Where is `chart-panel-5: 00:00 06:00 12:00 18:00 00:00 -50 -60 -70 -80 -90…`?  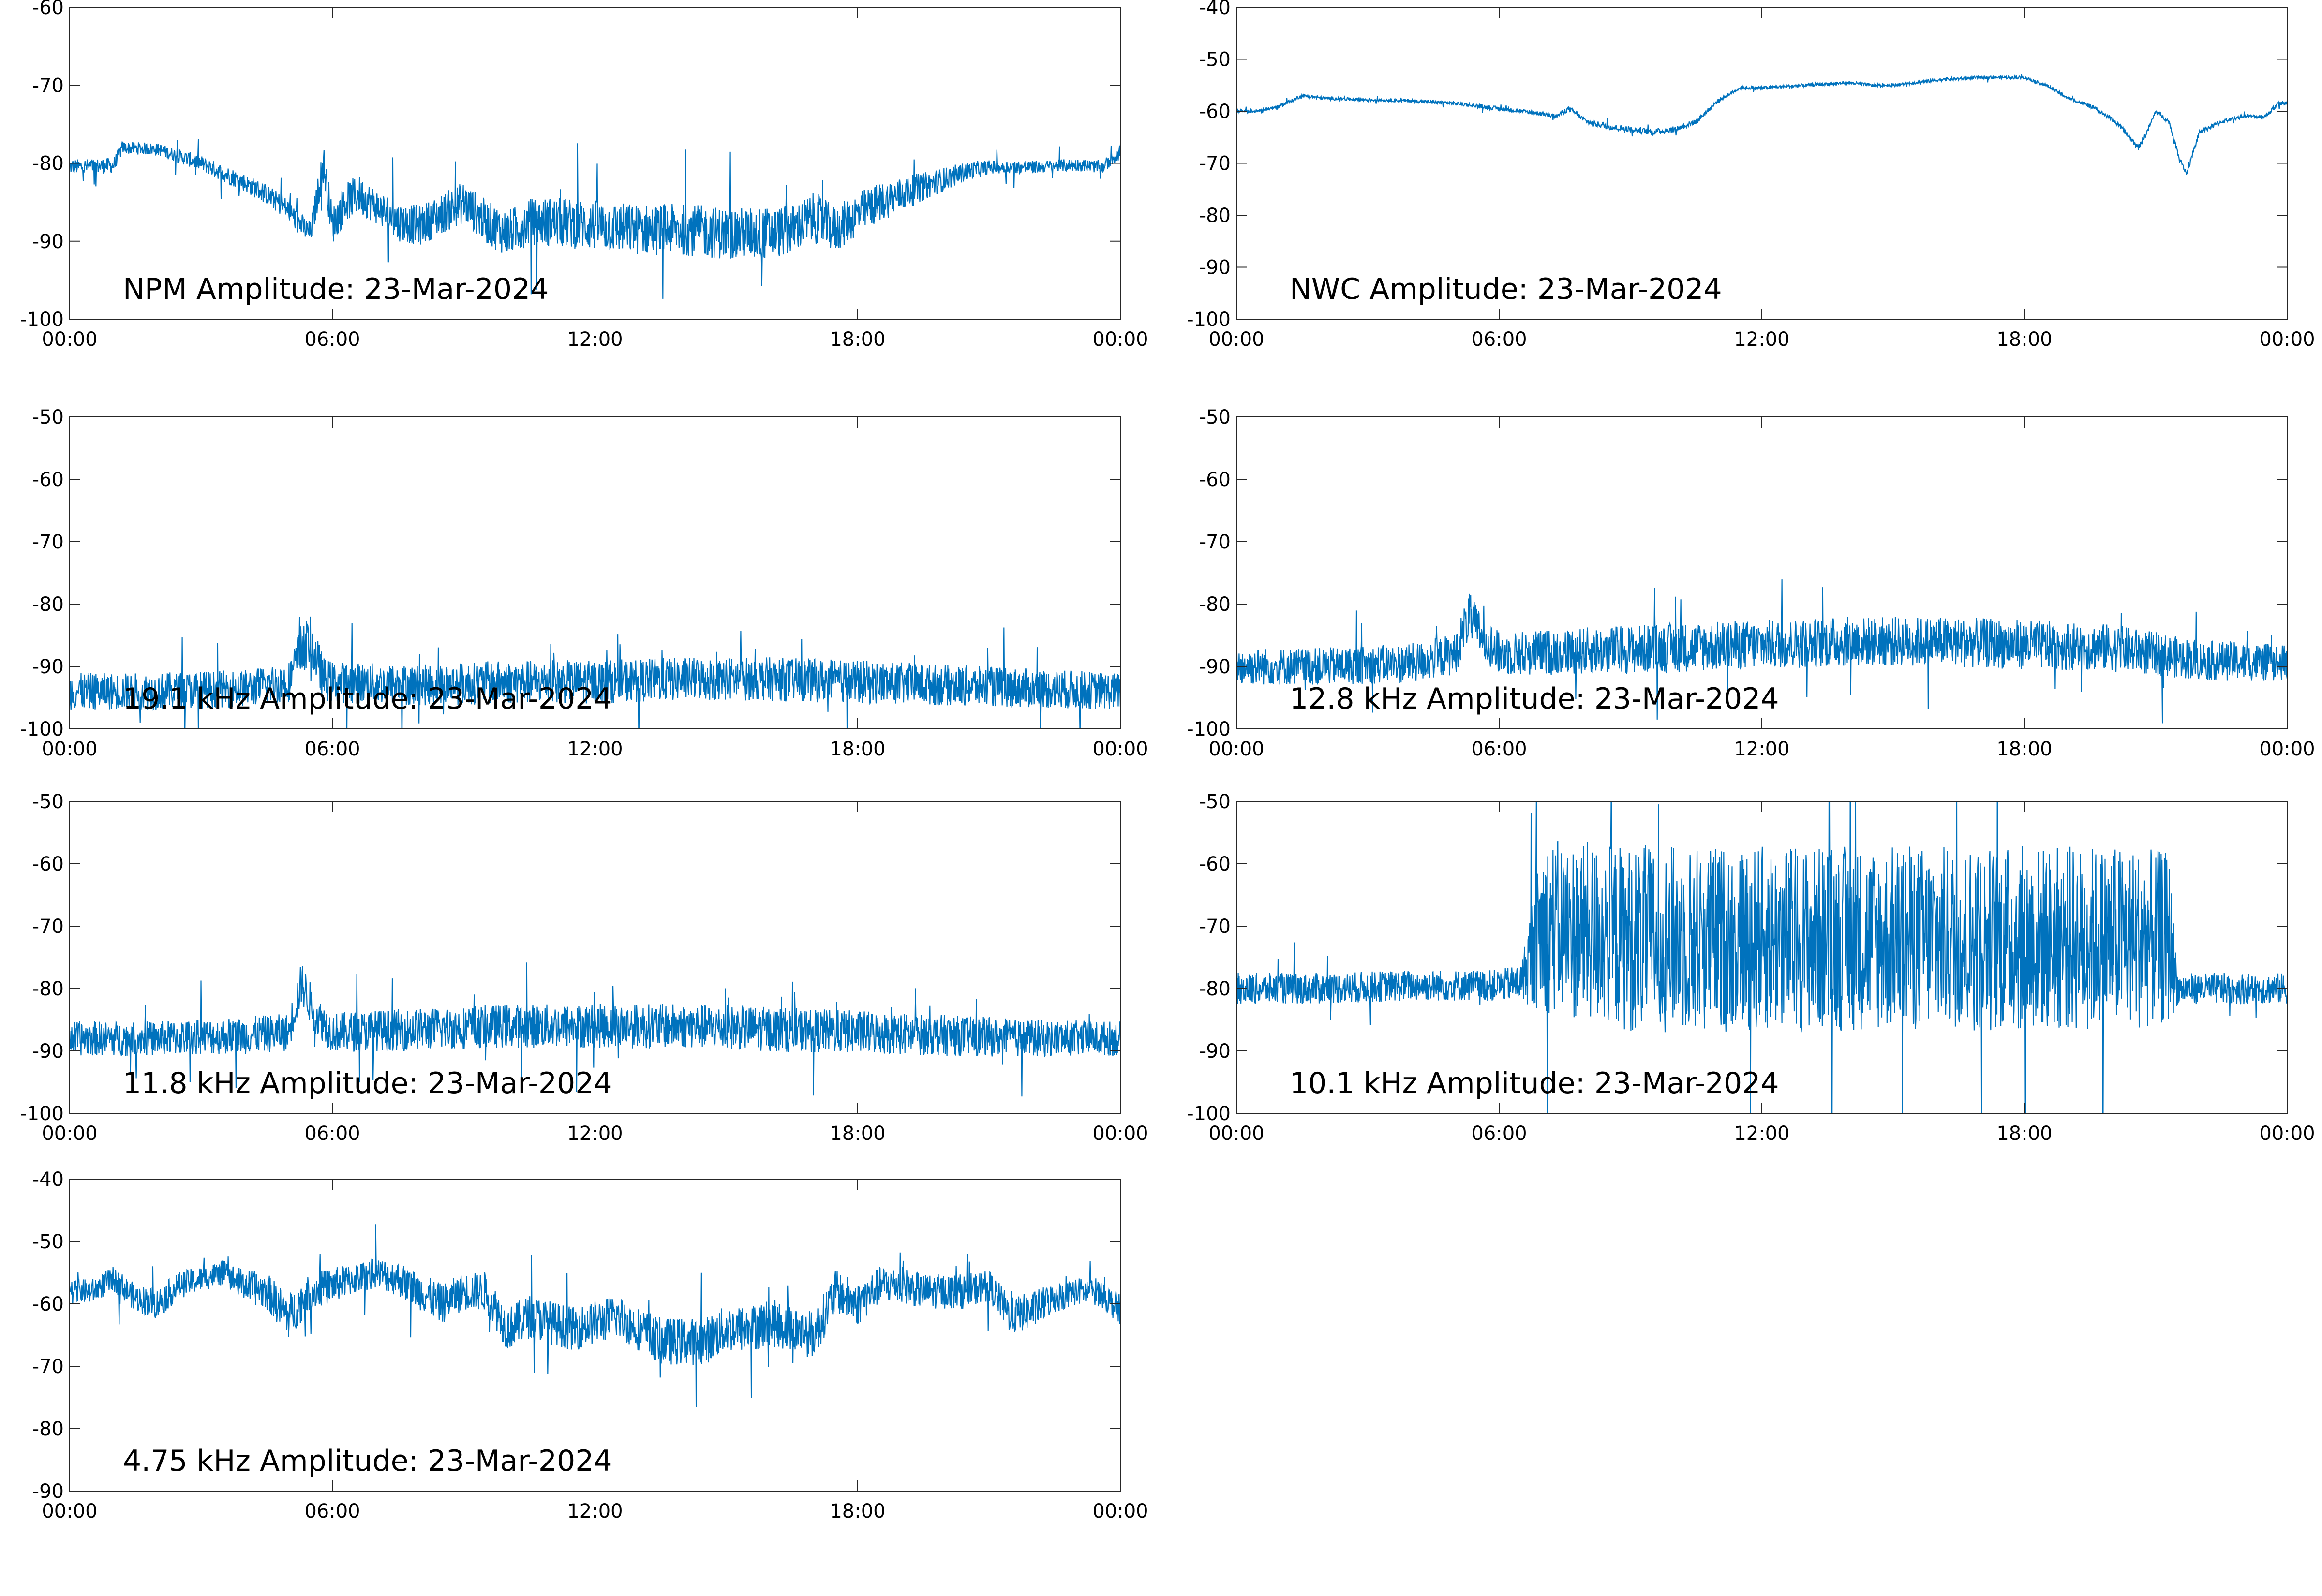 chart-panel-5: 00:00 06:00 12:00 18:00 00:00 -50 -60 -70 -80 -90… is located at coordinates (584, 968).